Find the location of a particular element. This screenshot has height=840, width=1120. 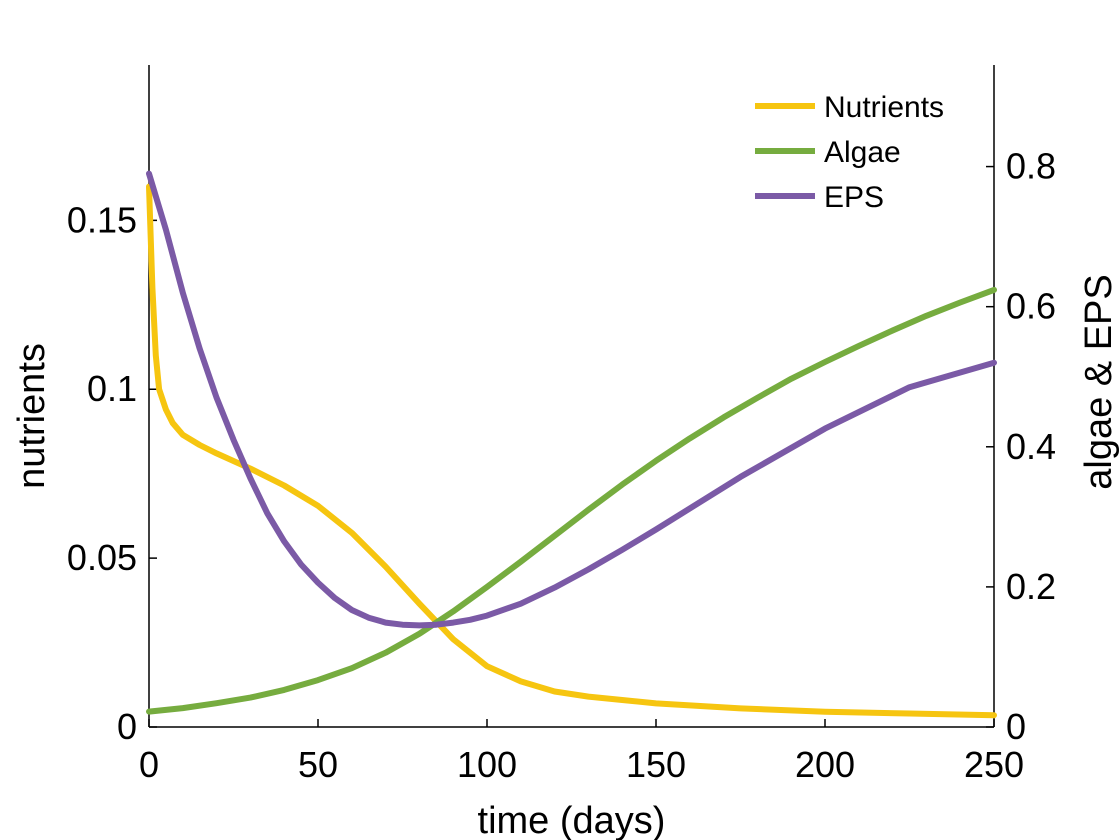

legend-item-algae: Algae is located at coordinates (828, 152).